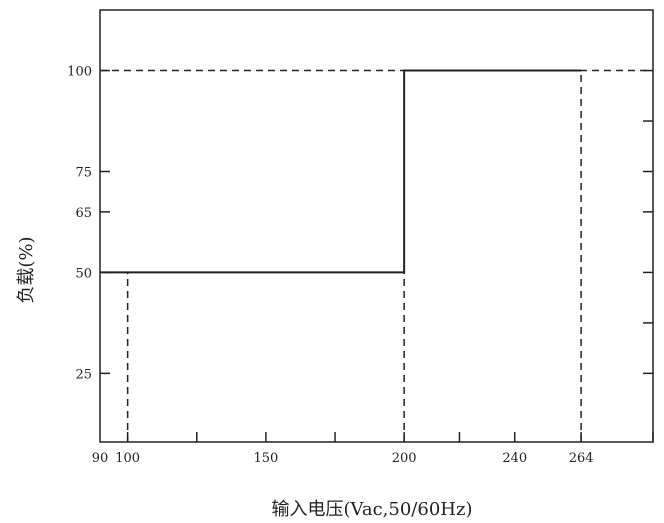 This screenshot has height=523, width=664. Describe the element at coordinates (265, 458) in the screenshot. I see `x-tick-label: 150` at that location.